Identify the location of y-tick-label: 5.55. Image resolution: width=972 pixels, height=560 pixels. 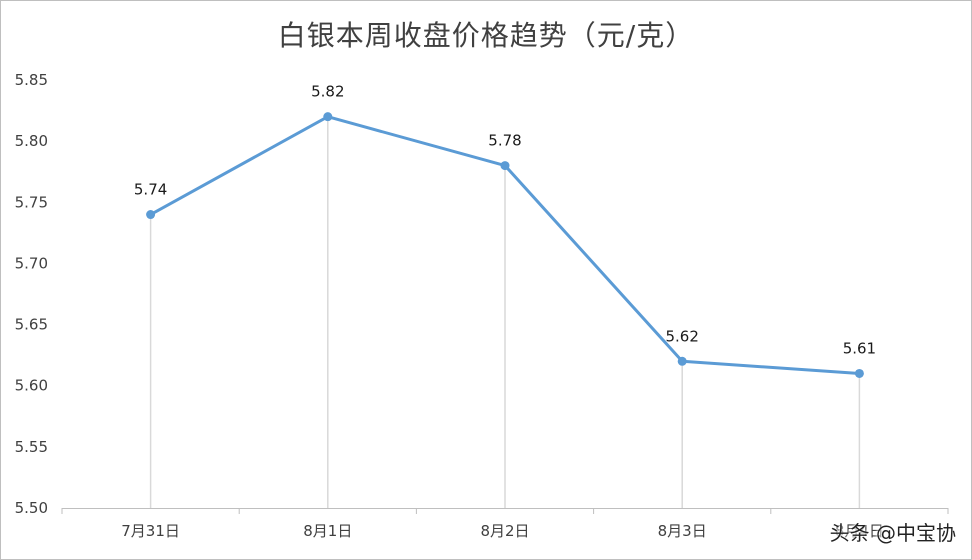
(31, 447).